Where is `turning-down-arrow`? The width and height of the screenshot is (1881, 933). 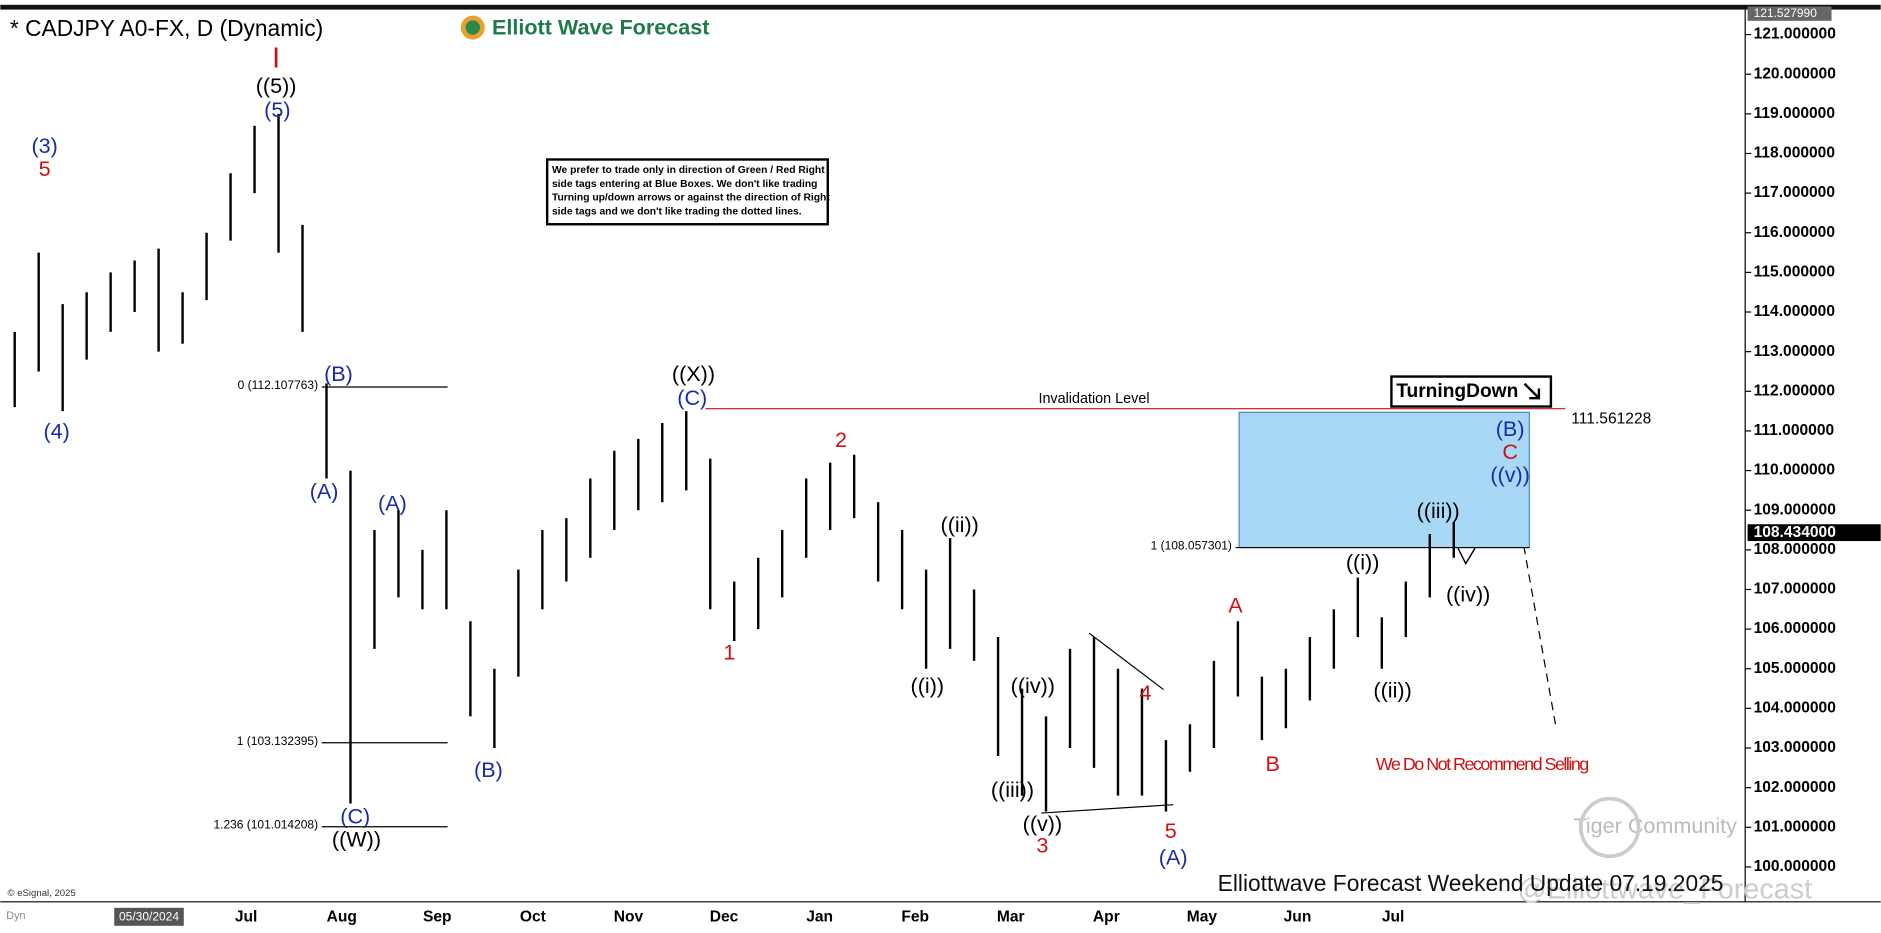
turning-down-arrow is located at coordinates (1532, 391).